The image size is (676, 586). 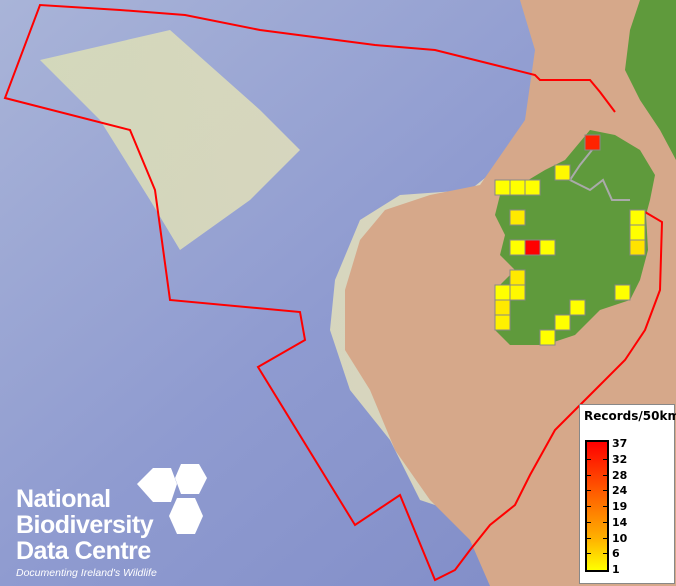 I want to click on border-line, so click(x=599, y=175).